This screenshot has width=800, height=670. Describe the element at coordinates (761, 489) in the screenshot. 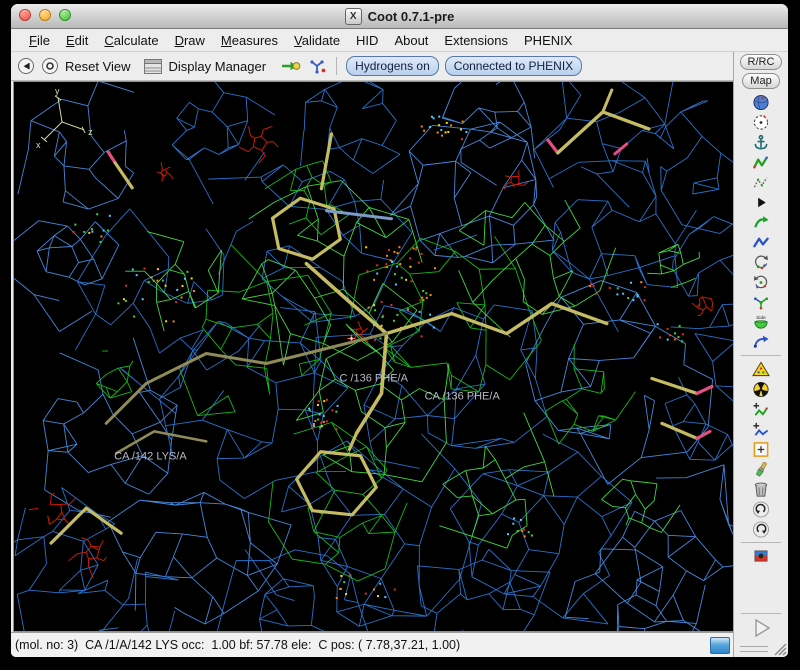

I see `delete-item-icon` at that location.